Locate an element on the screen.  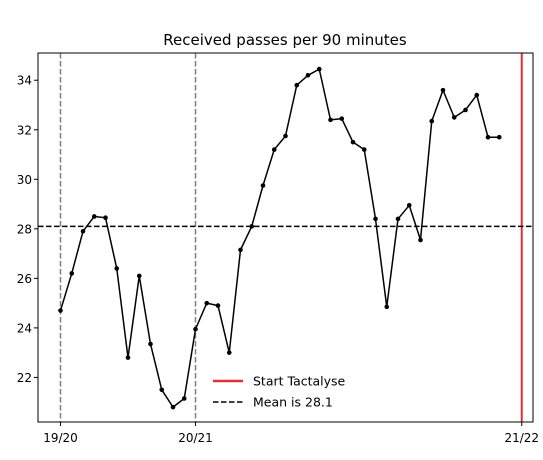
x-tick-label-19/20: 19/20 is located at coordinates (60, 438).